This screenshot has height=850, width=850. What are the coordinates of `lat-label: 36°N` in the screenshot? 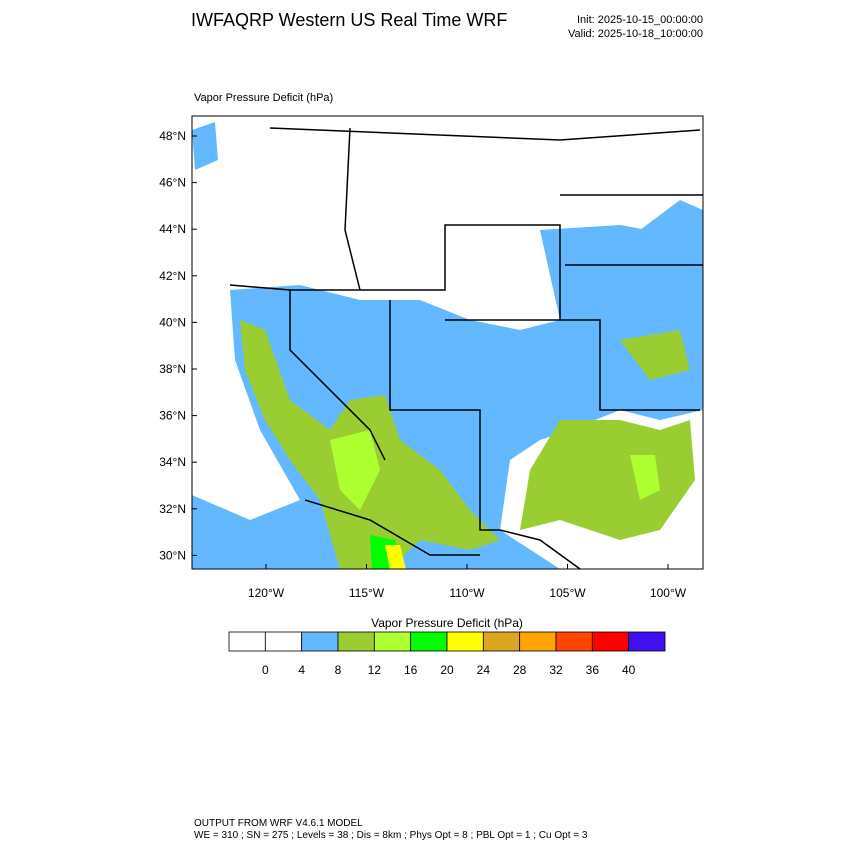 It's located at (172, 416).